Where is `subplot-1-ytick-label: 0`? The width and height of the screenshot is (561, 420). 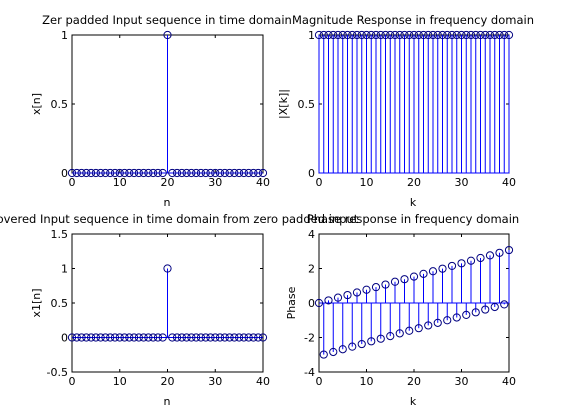
subplot-1-ytick-label: 0 is located at coordinates (64, 173).